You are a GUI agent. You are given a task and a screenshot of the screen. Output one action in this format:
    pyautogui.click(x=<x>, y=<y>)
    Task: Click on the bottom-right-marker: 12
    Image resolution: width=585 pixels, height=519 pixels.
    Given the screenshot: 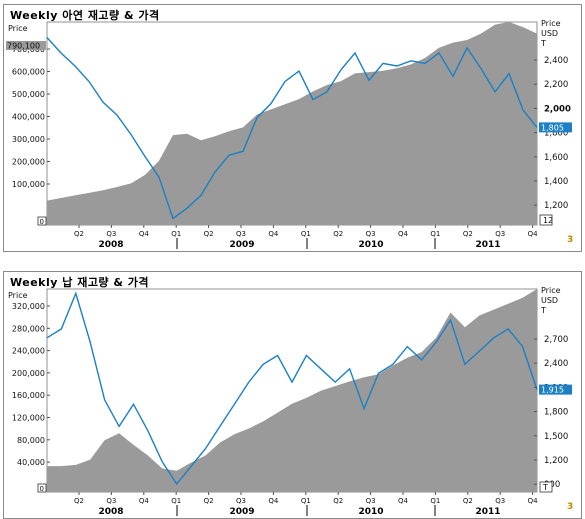 What is the action you would take?
    pyautogui.click(x=548, y=220)
    